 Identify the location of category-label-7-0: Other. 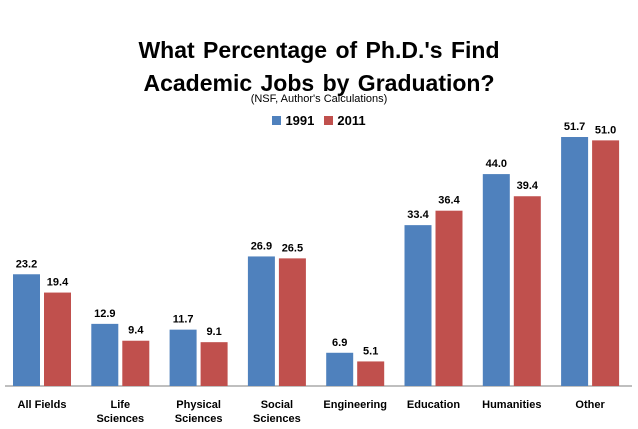
(590, 405).